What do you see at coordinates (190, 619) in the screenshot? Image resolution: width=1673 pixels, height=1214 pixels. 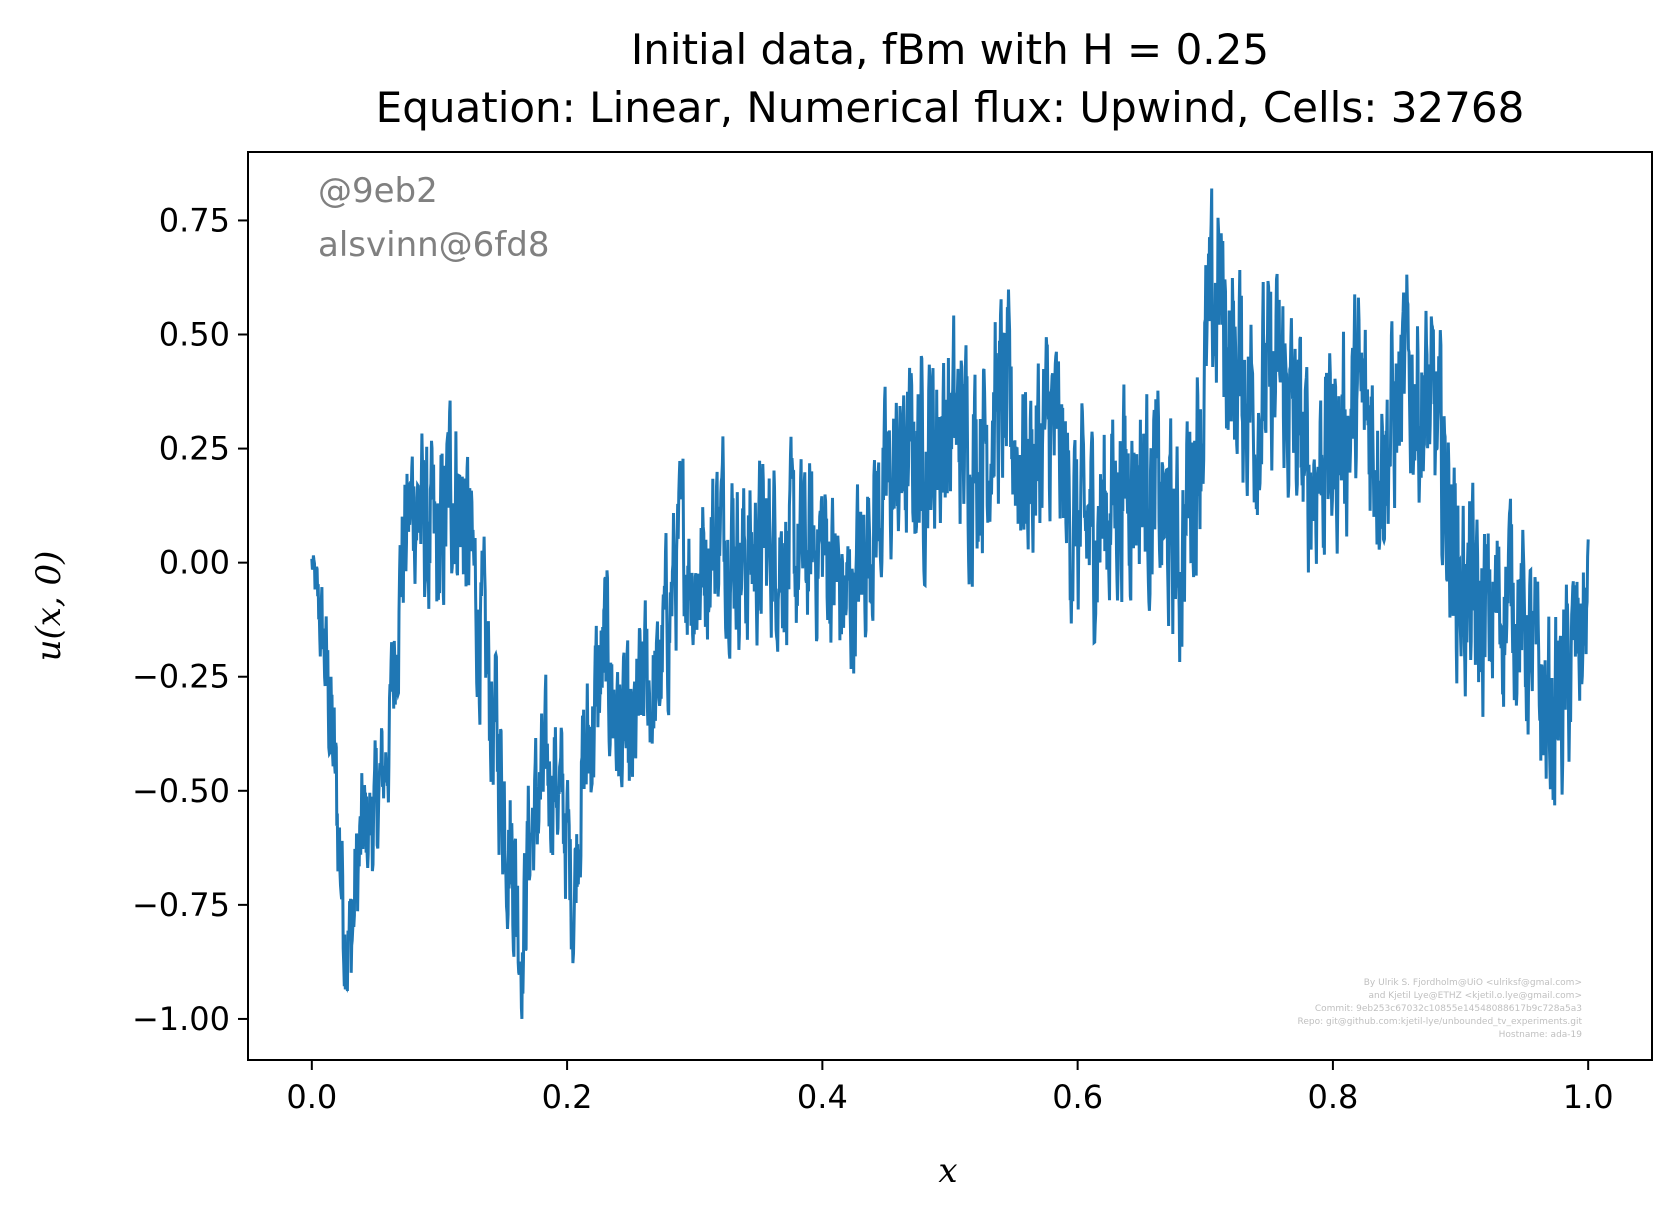 I see `y-axis-ticks: 0.75 0.50 0.25 0.00 −0.25 −0.50 −0.75 −1.00` at bounding box center [190, 619].